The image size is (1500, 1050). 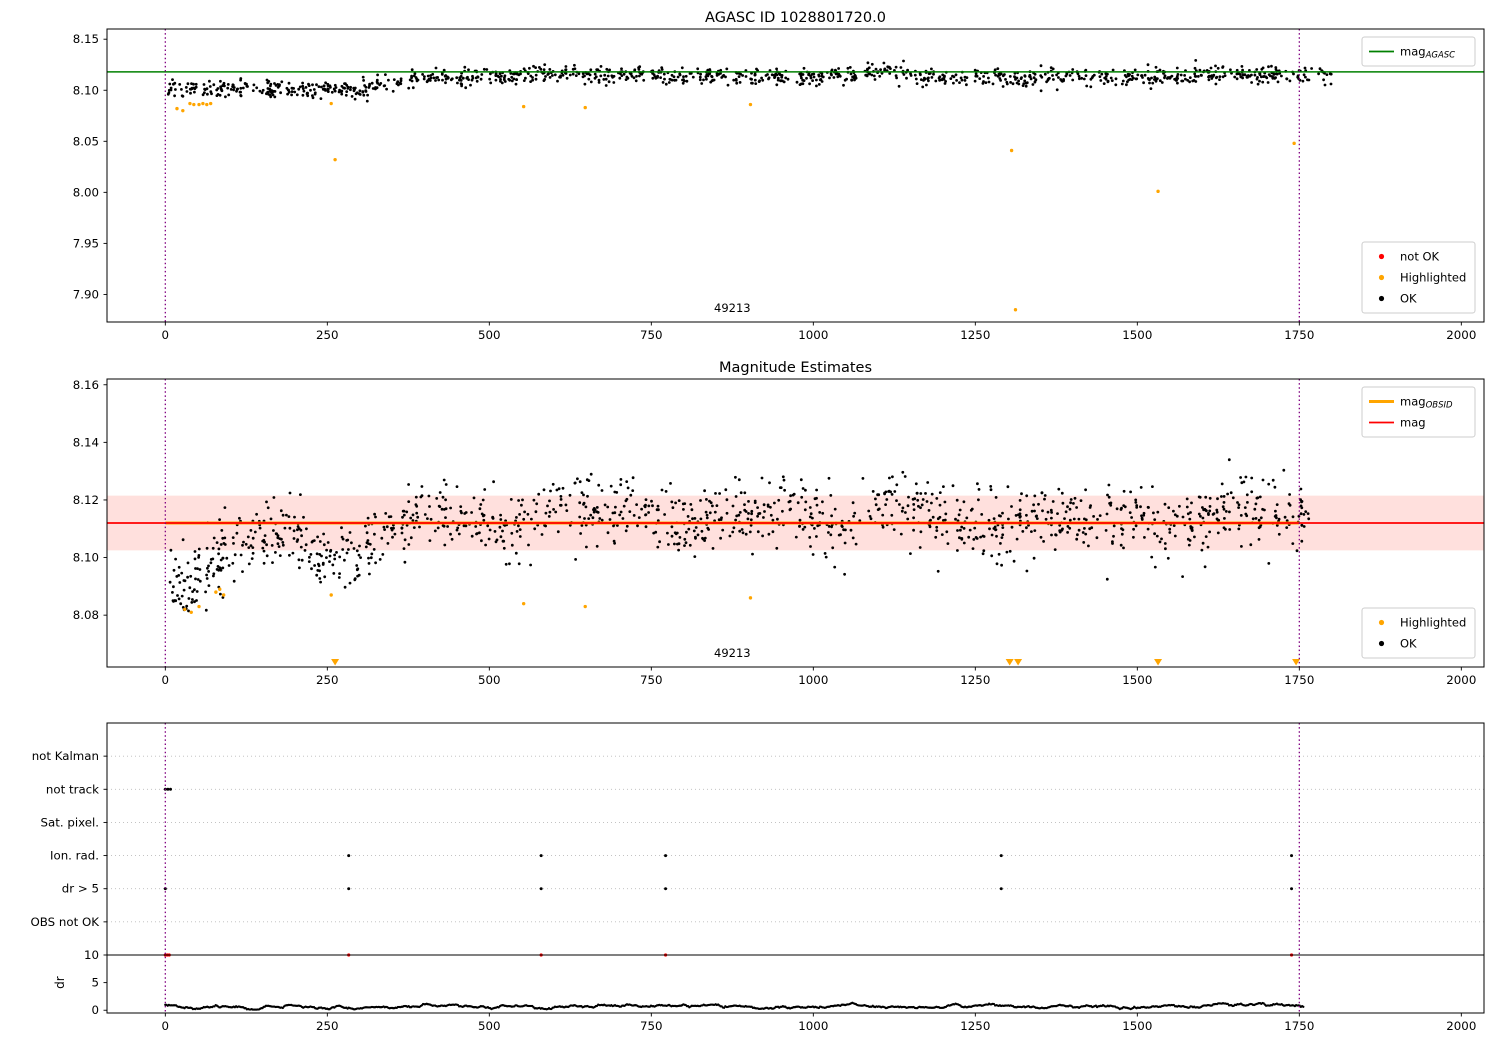 I want to click on title-agasc-id: AGASC ID 1028801720.0, so click(x=795, y=18).